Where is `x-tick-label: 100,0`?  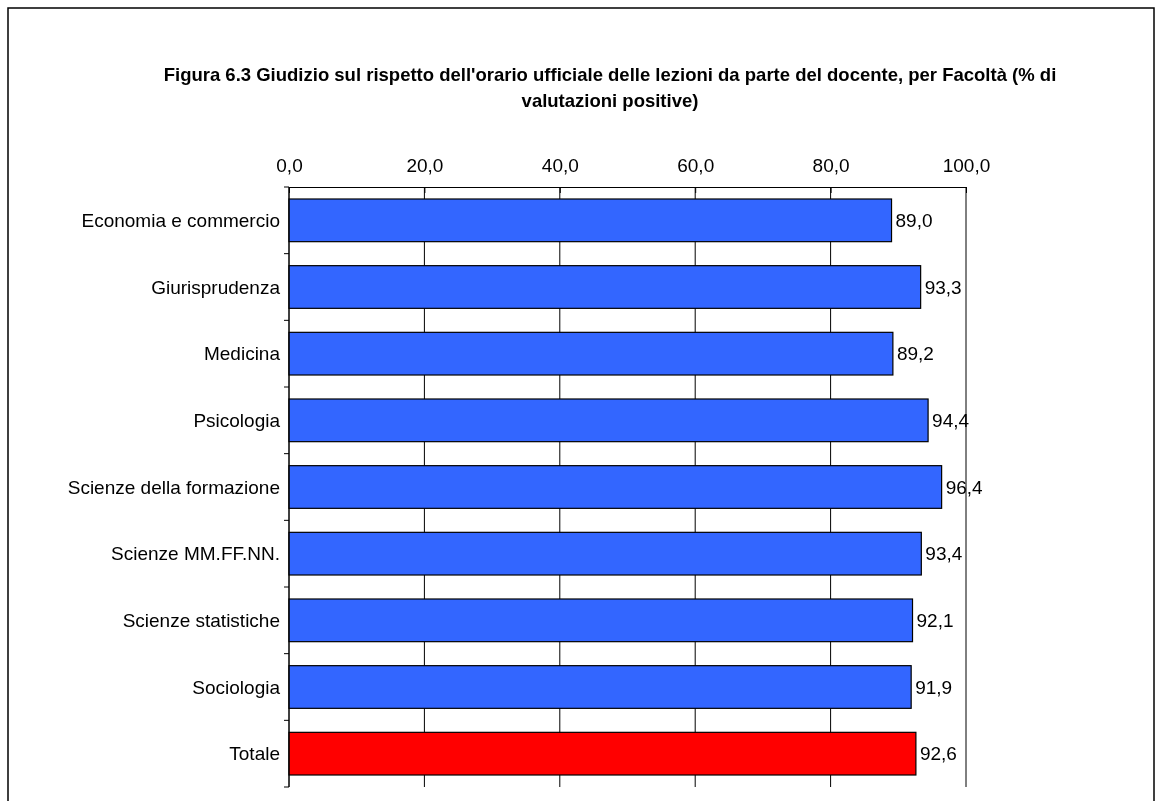 x-tick-label: 100,0 is located at coordinates (966, 165).